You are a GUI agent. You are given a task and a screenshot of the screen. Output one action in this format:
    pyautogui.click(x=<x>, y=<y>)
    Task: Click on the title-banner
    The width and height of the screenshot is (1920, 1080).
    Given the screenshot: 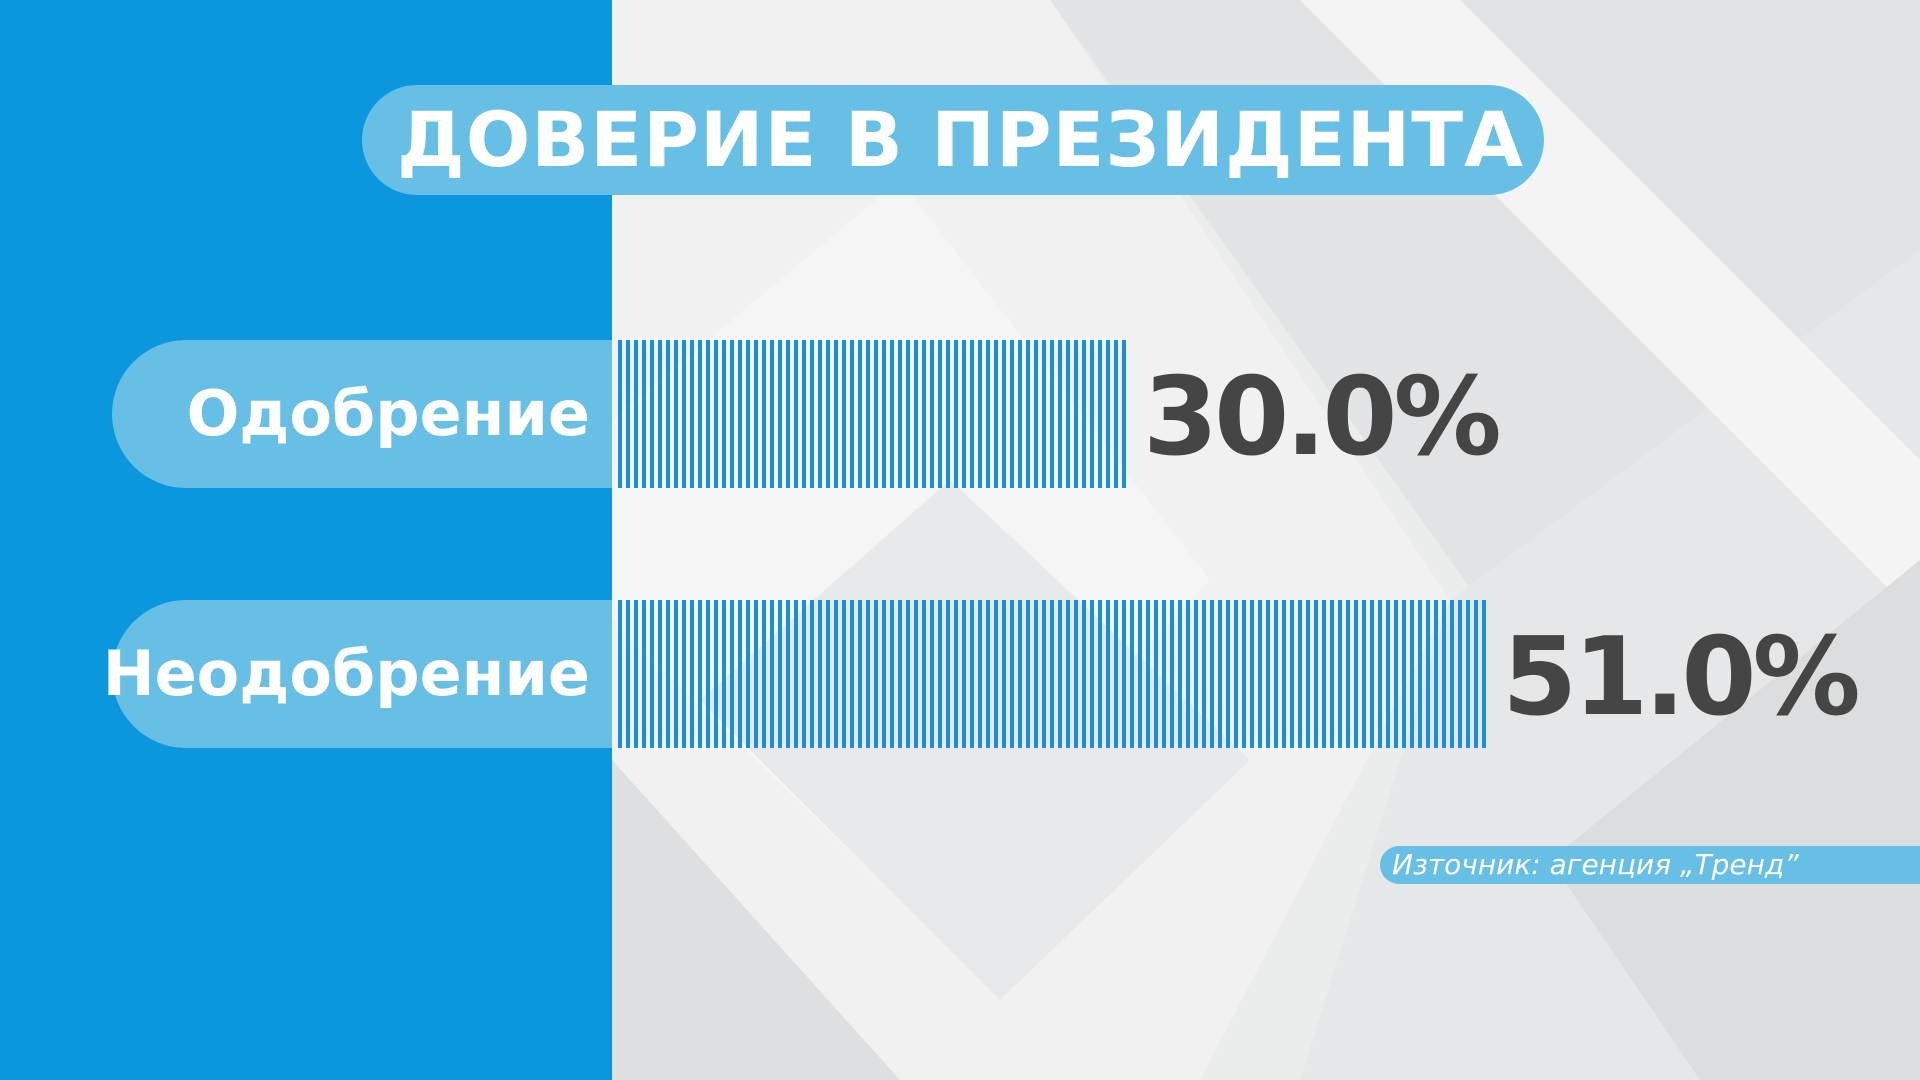 What is the action you would take?
    pyautogui.click(x=953, y=140)
    